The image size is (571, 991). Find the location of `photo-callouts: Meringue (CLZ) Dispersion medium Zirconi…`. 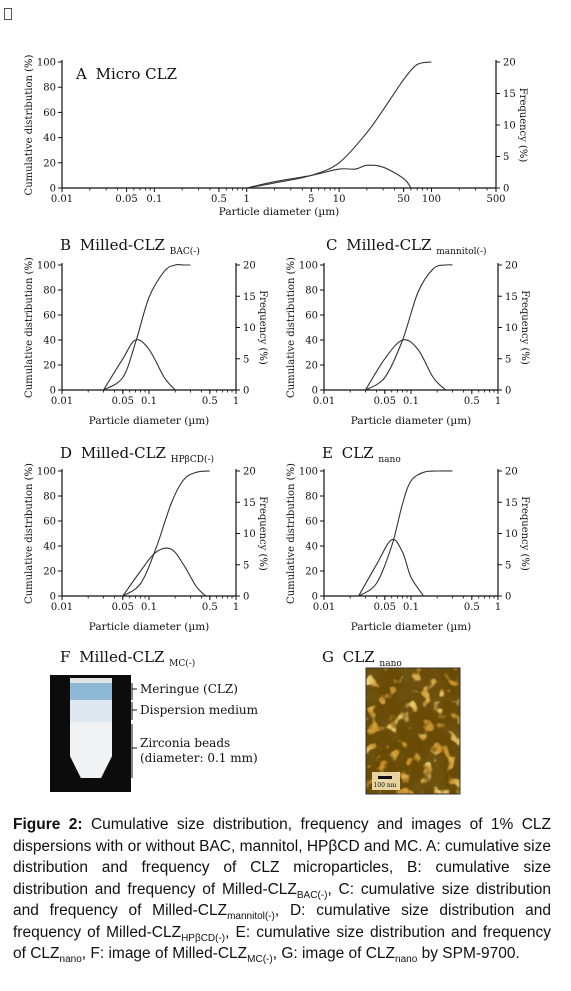

photo-callouts: Meringue (CLZ) Dispersion medium Zirconi… is located at coordinates (195, 730).